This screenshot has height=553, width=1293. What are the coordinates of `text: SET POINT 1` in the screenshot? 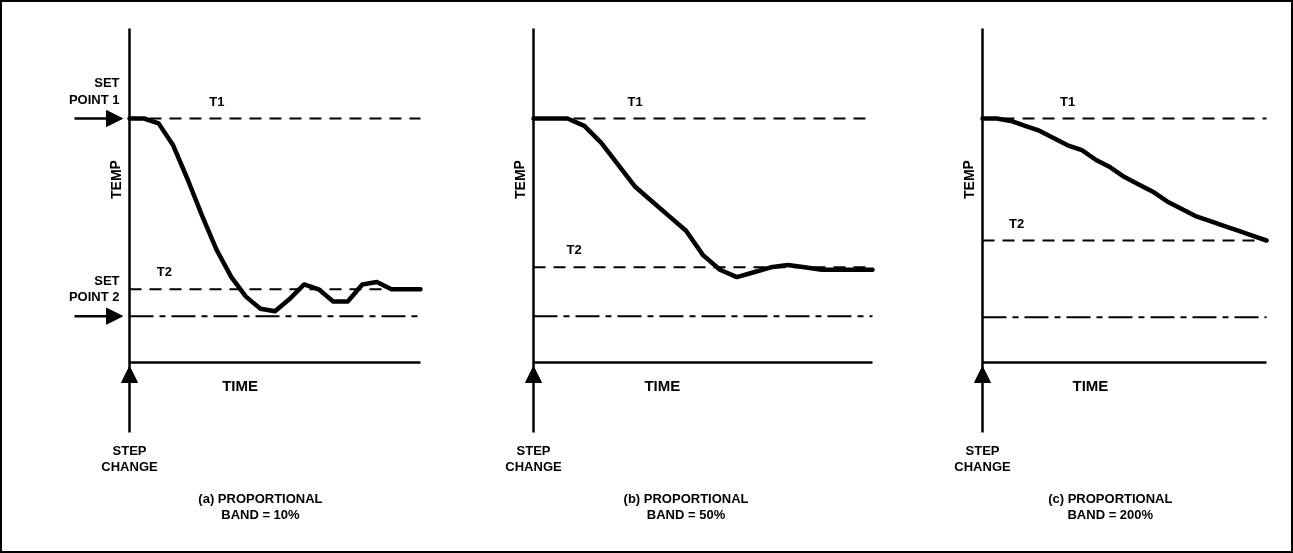 It's located at (94, 91).